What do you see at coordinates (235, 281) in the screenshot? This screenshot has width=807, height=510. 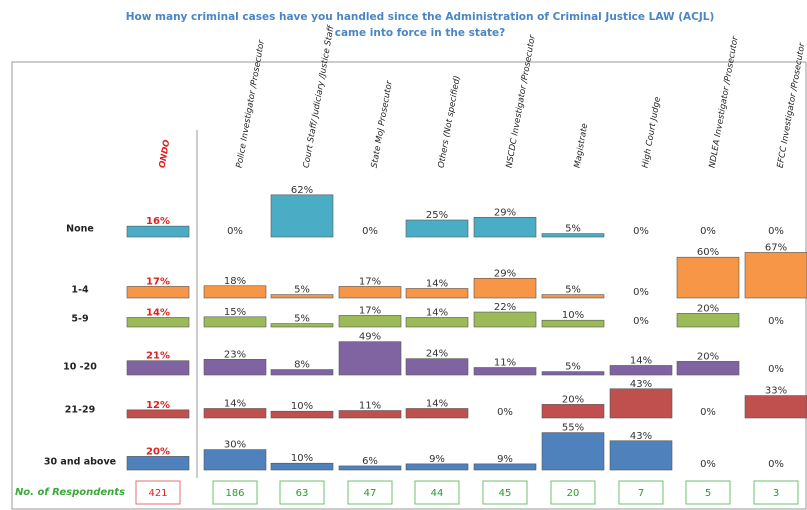 I see `value-label: 18%` at bounding box center [235, 281].